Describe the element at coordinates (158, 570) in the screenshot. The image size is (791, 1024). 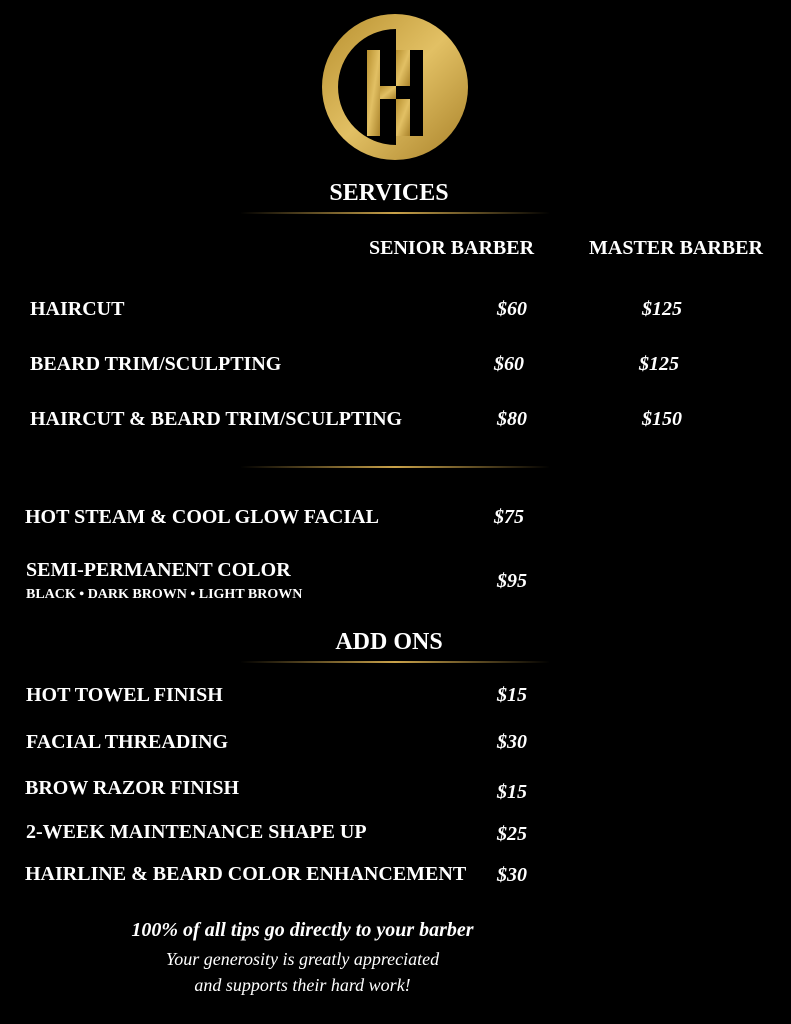
I see `service-name: SEMI-PERMANENT COLOR` at that location.